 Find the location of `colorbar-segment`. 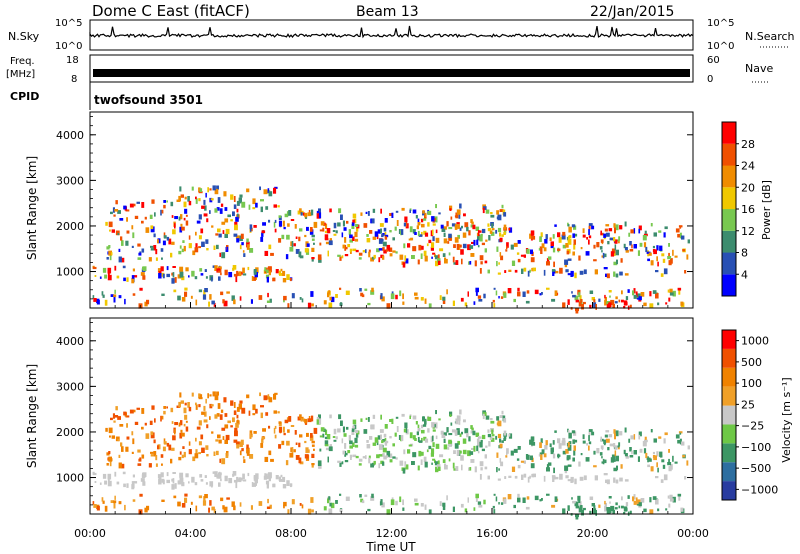

colorbar-segment is located at coordinates (729, 220).